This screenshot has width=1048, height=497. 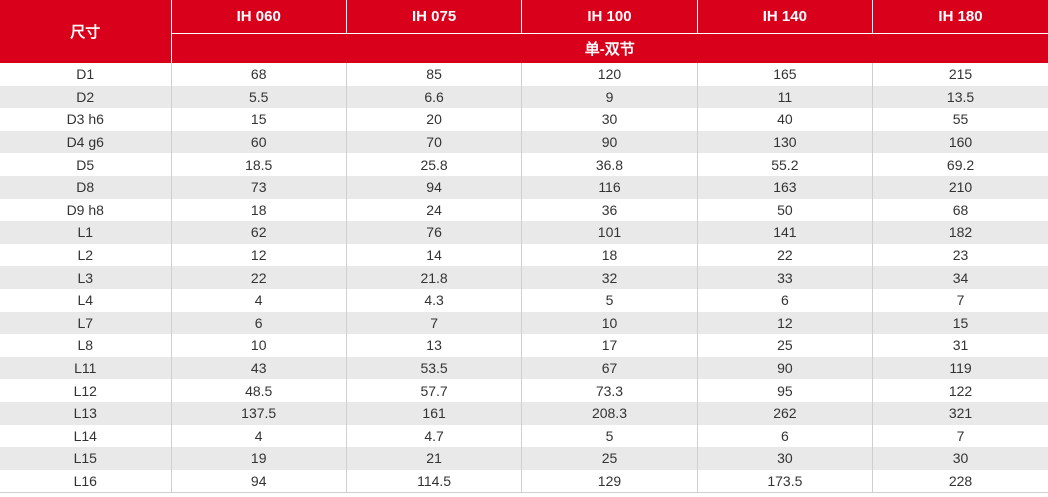 What do you see at coordinates (524, 119) in the screenshot?
I see `table-row: D3 h6 15 20 30 40 55` at bounding box center [524, 119].